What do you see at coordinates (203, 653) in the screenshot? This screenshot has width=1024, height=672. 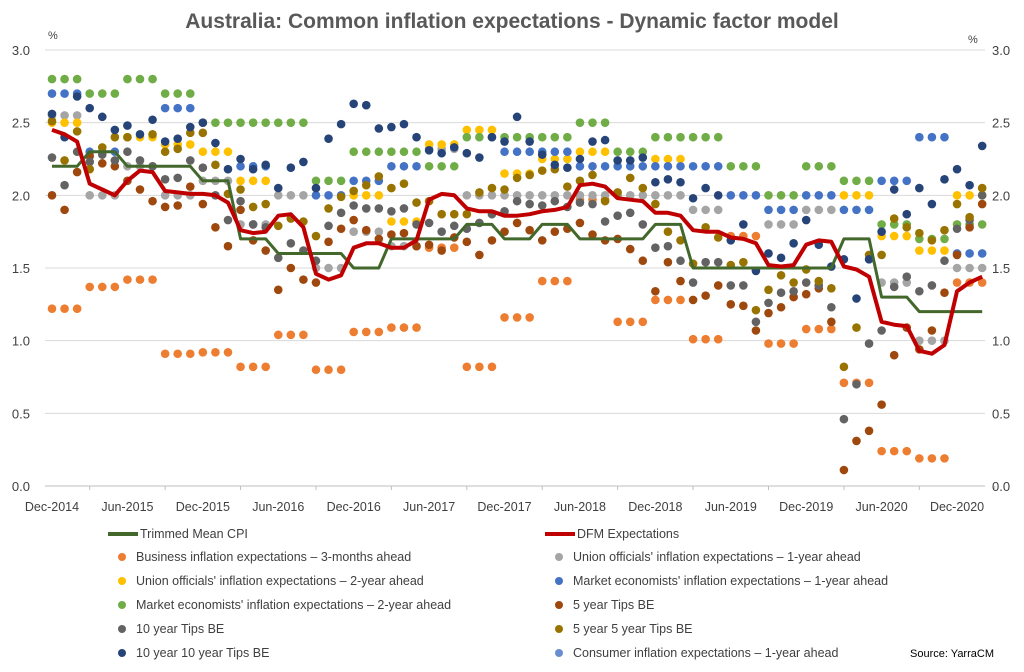 I see `legend-label: 10 year 10 year Tips BE` at bounding box center [203, 653].